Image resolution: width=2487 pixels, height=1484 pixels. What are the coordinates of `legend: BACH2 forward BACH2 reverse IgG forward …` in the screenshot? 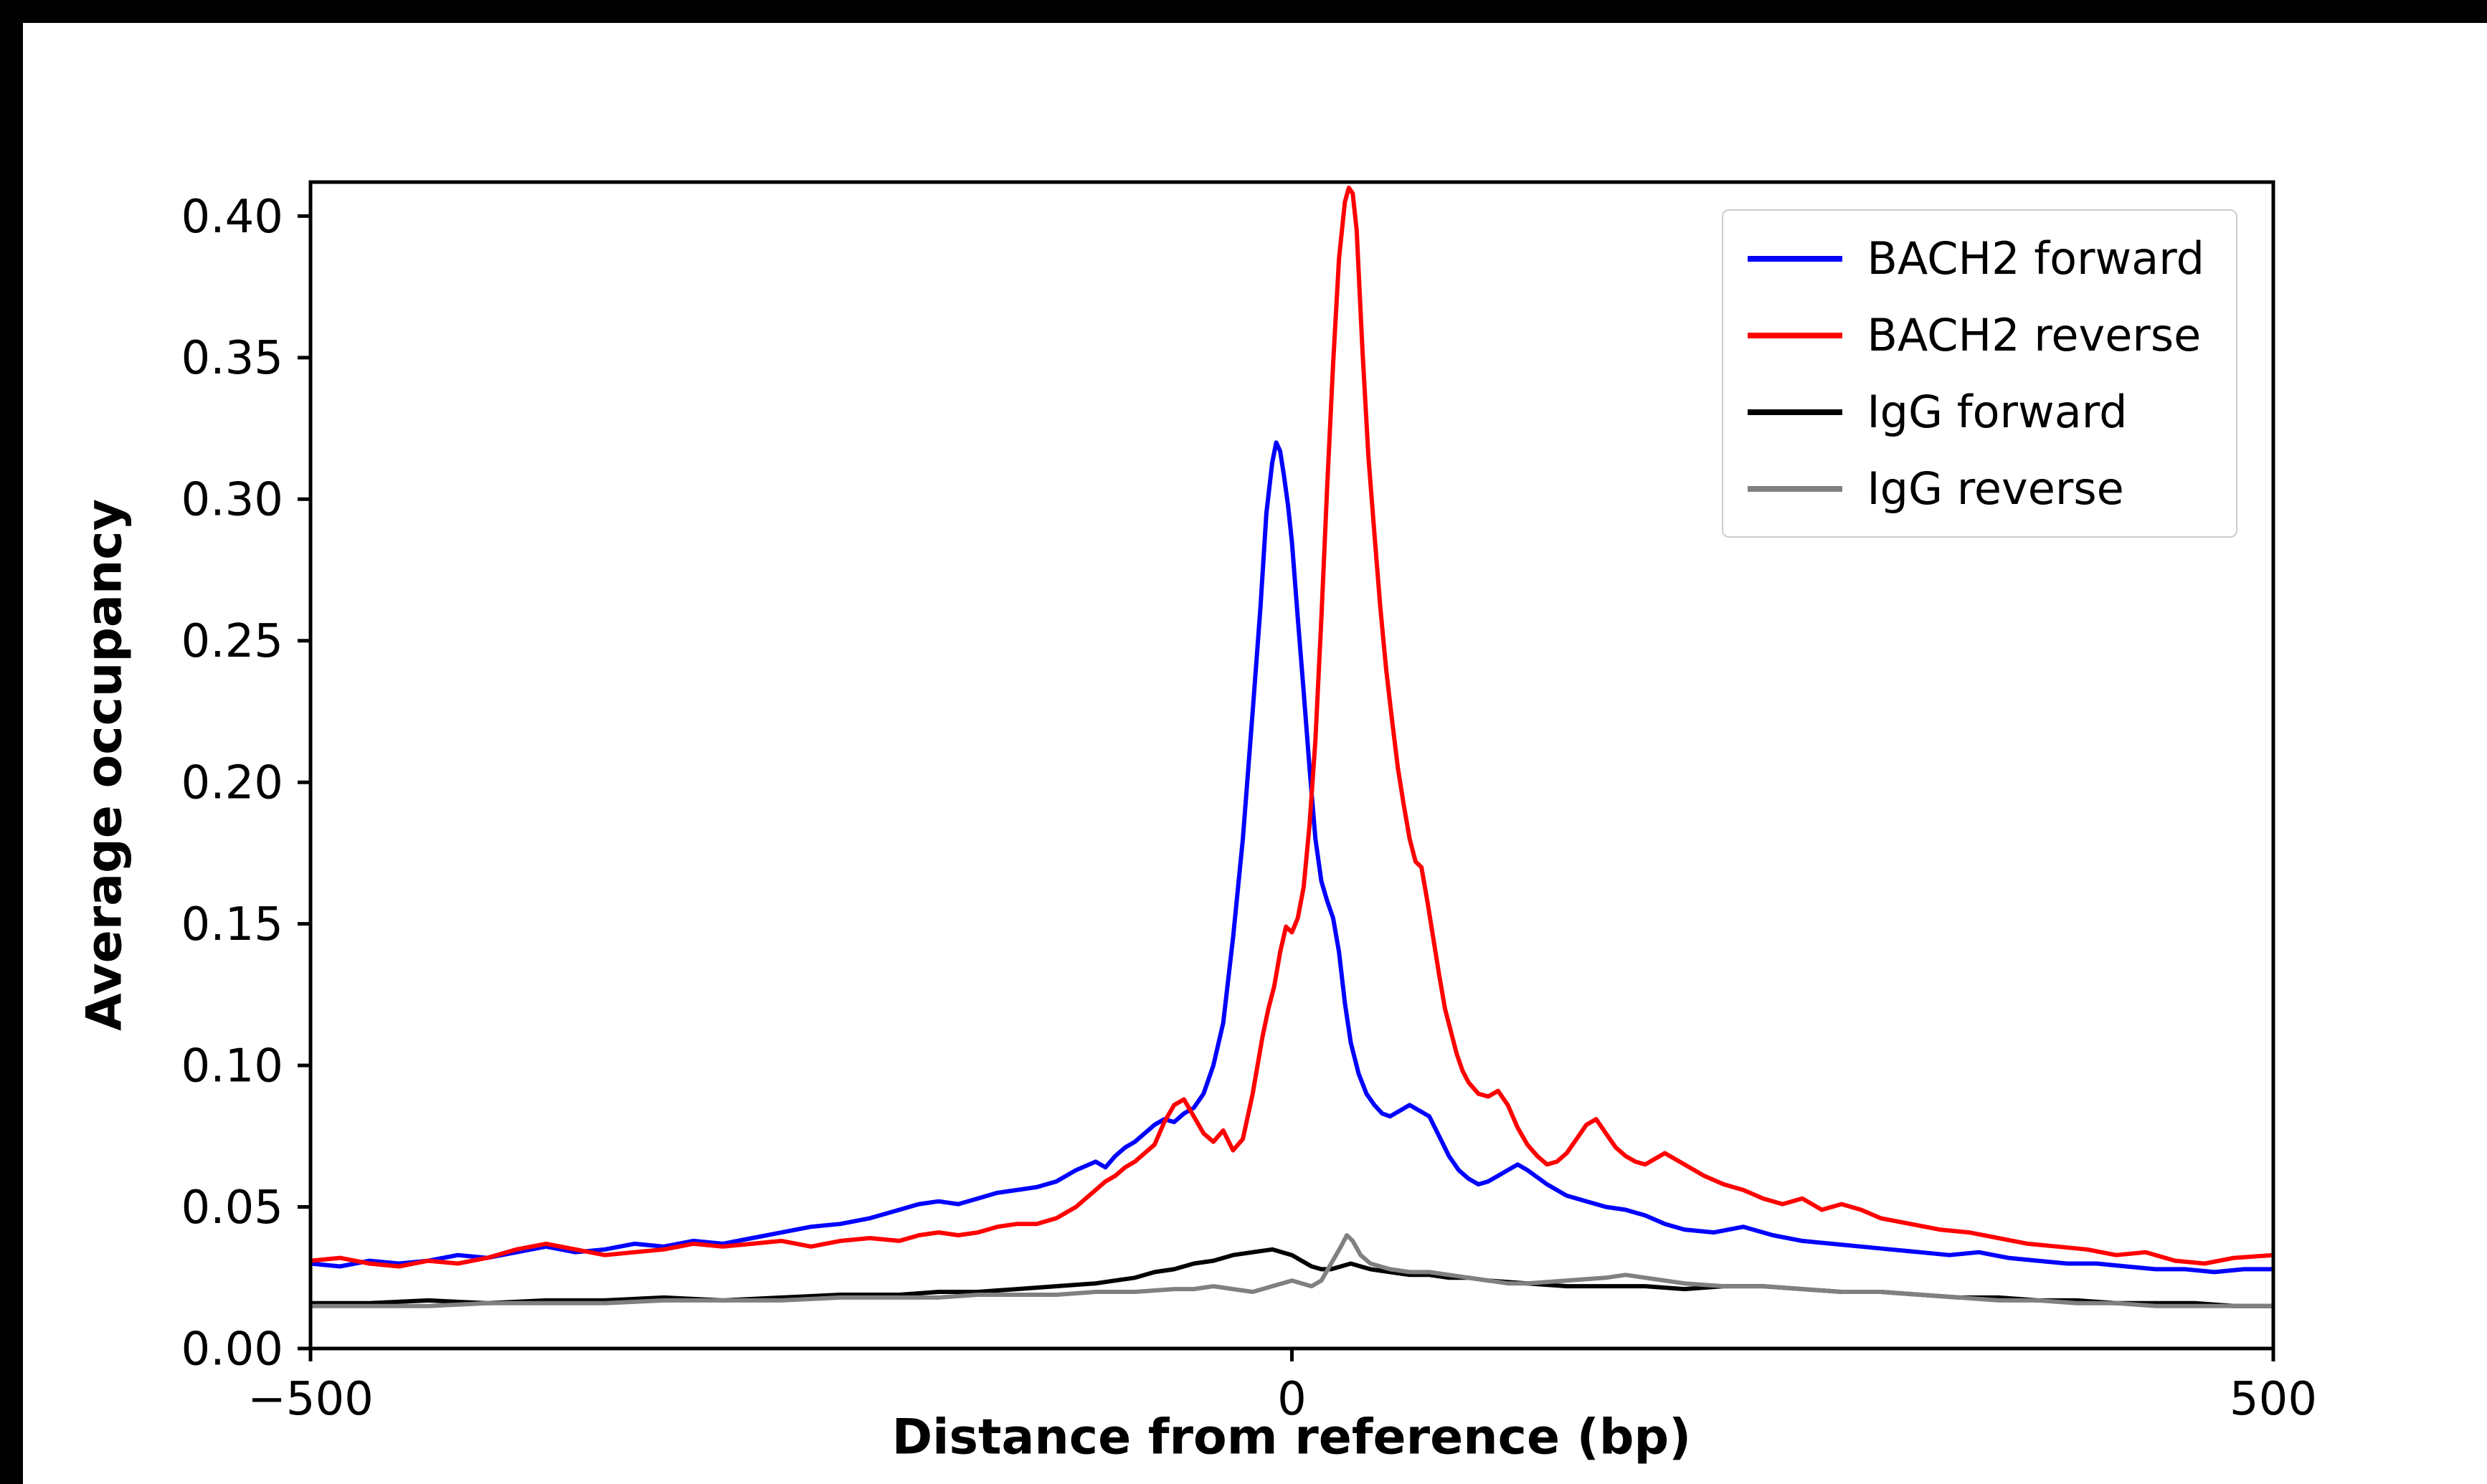 It's located at (1980, 373).